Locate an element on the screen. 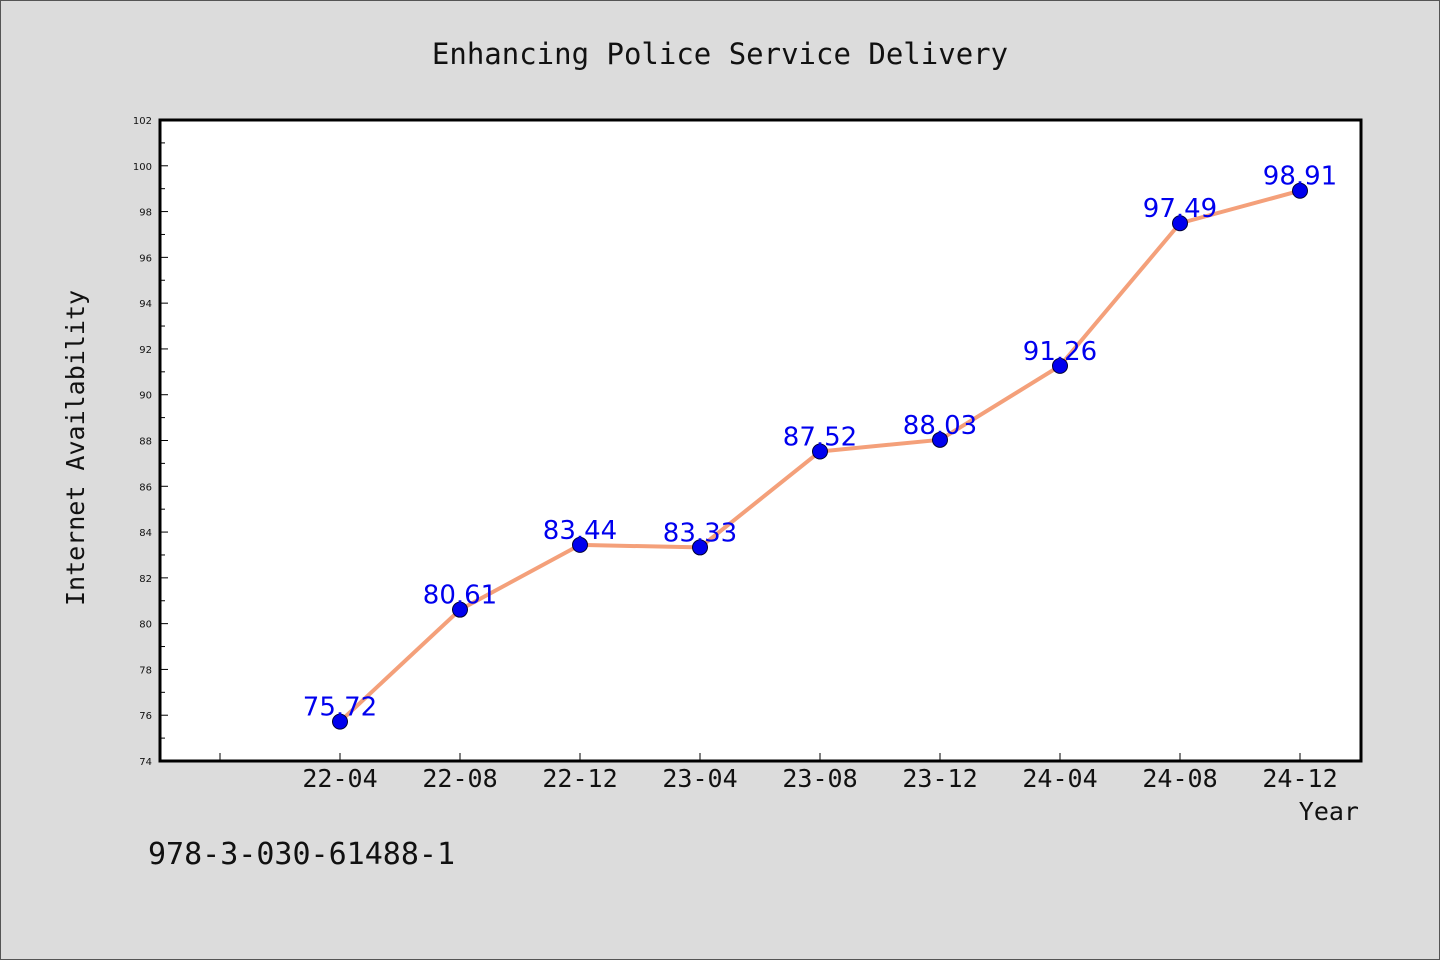 The image size is (1440, 960). x-tick-label: 23-12 is located at coordinates (939, 778).